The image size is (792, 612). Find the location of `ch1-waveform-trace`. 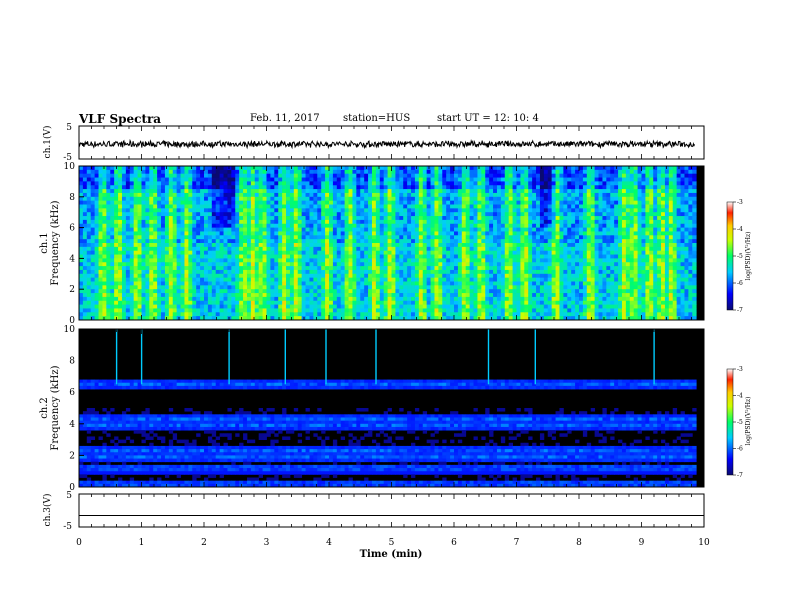

ch1-waveform-trace is located at coordinates (387, 144).